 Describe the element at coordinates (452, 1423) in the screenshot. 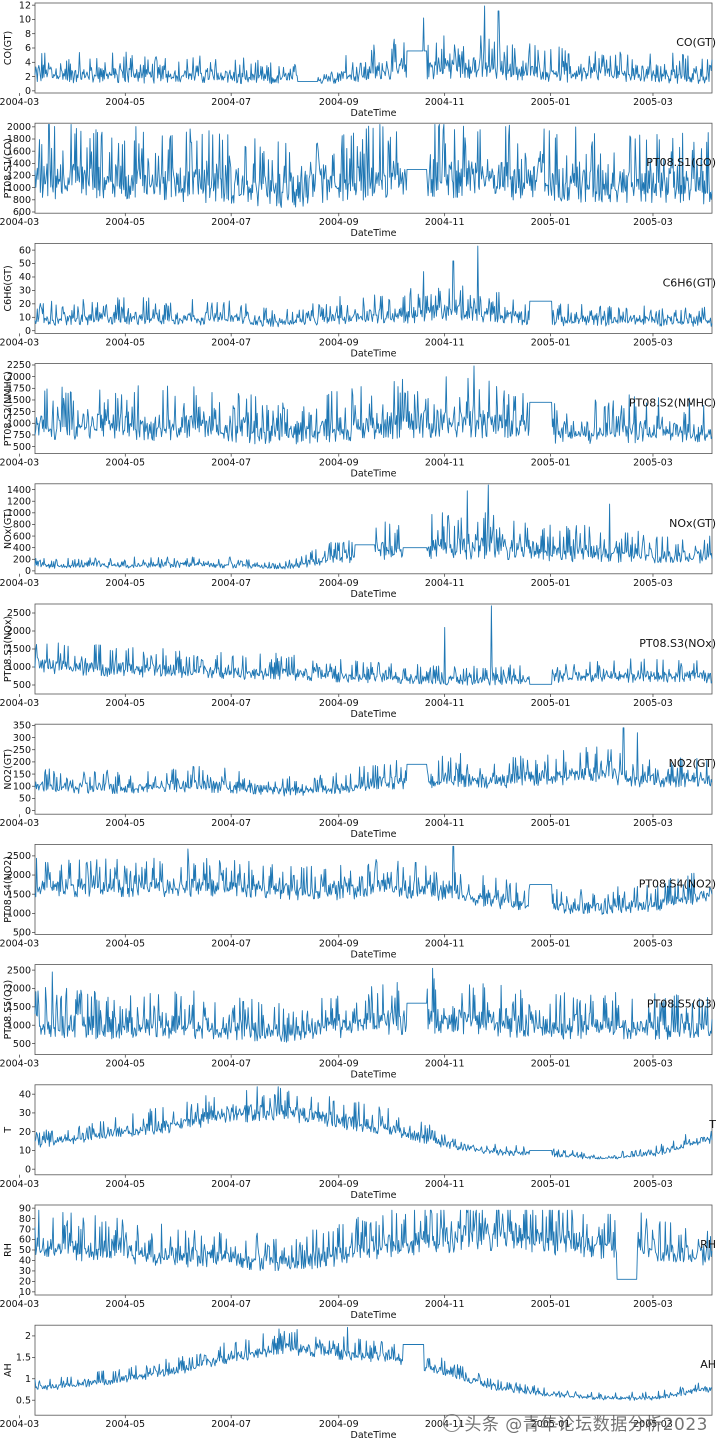

I see `watermark-icon` at that location.